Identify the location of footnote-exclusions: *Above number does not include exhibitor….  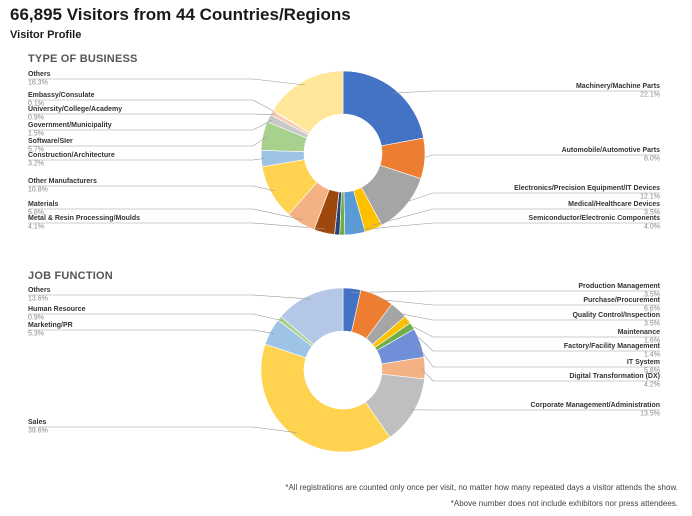
(564, 503).